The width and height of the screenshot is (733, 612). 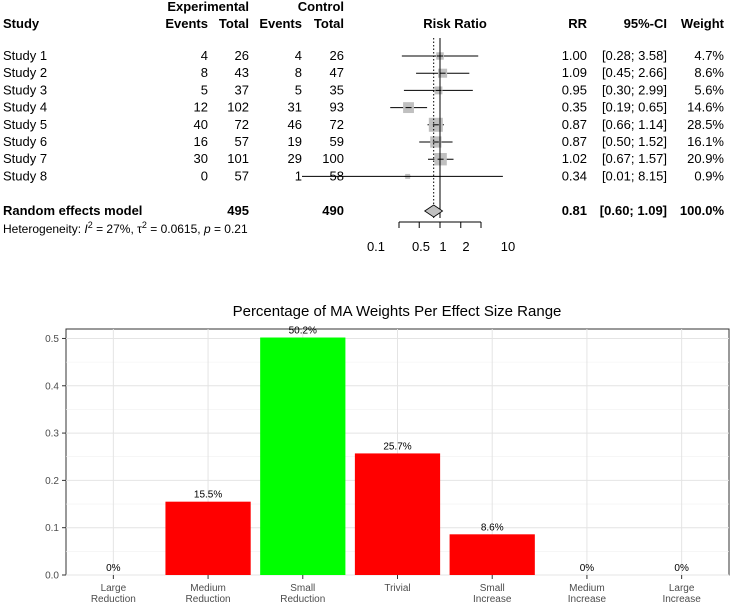 What do you see at coordinates (333, 210) in the screenshot?
I see `pooled-total-c: 490` at bounding box center [333, 210].